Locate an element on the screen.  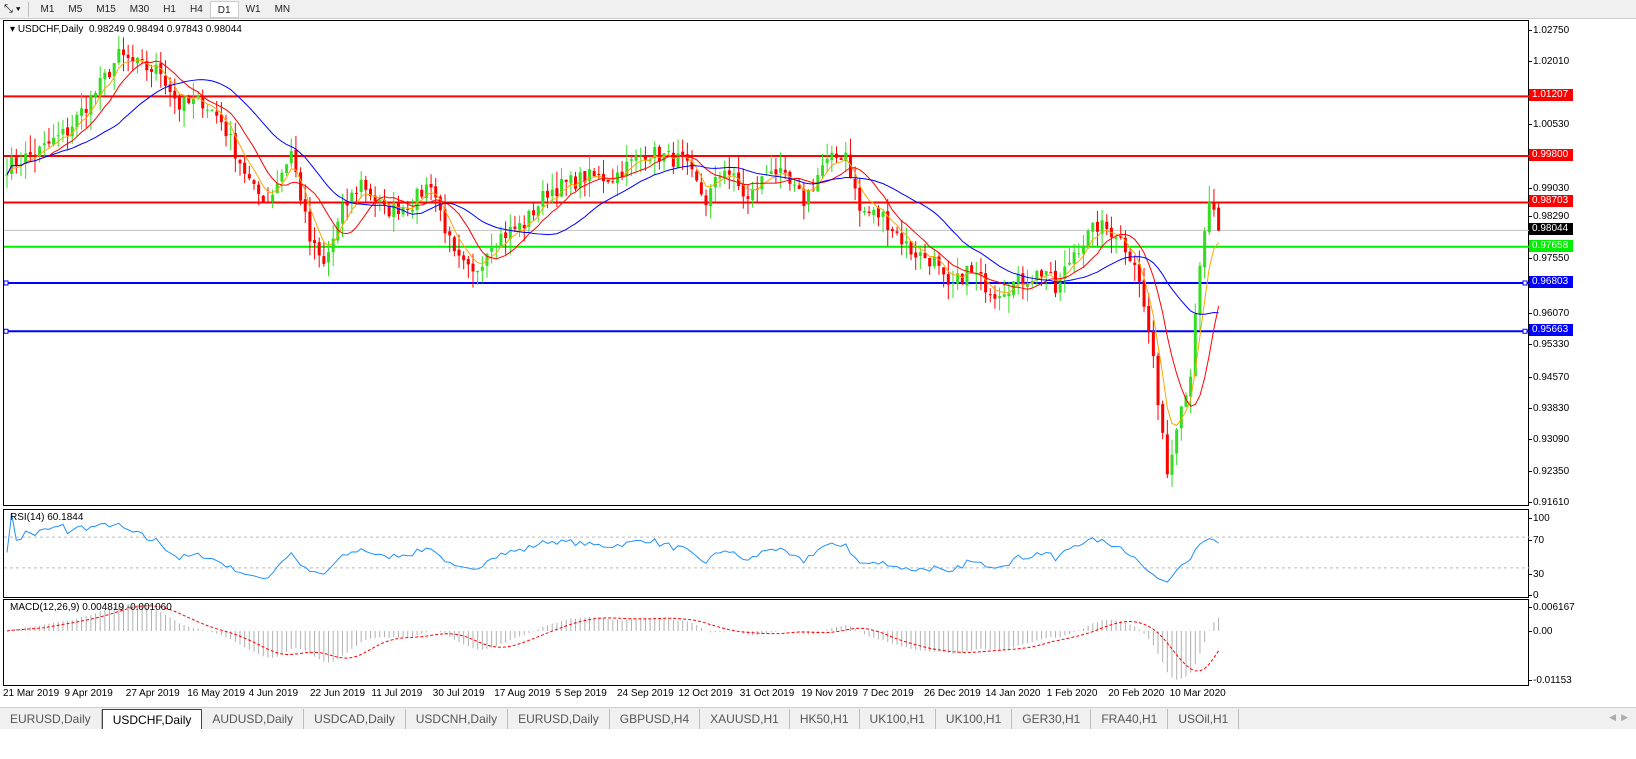
macd-label: MACD(12,26,9) 0.004819 -0.001060 is located at coordinates (91, 607).